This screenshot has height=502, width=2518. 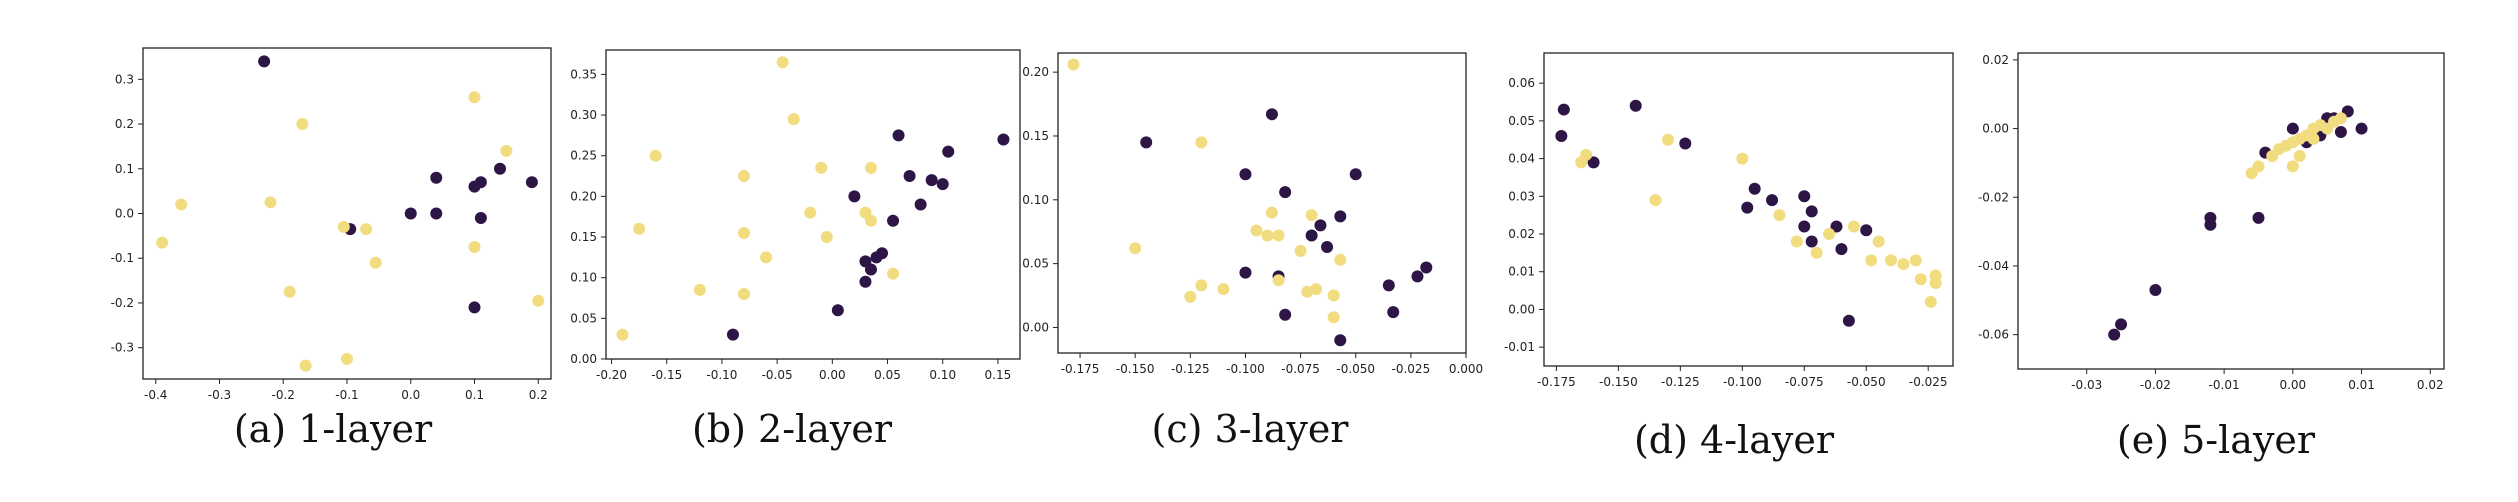 What do you see at coordinates (2361, 385) in the screenshot?
I see `x-tick-label: 0.01` at bounding box center [2361, 385].